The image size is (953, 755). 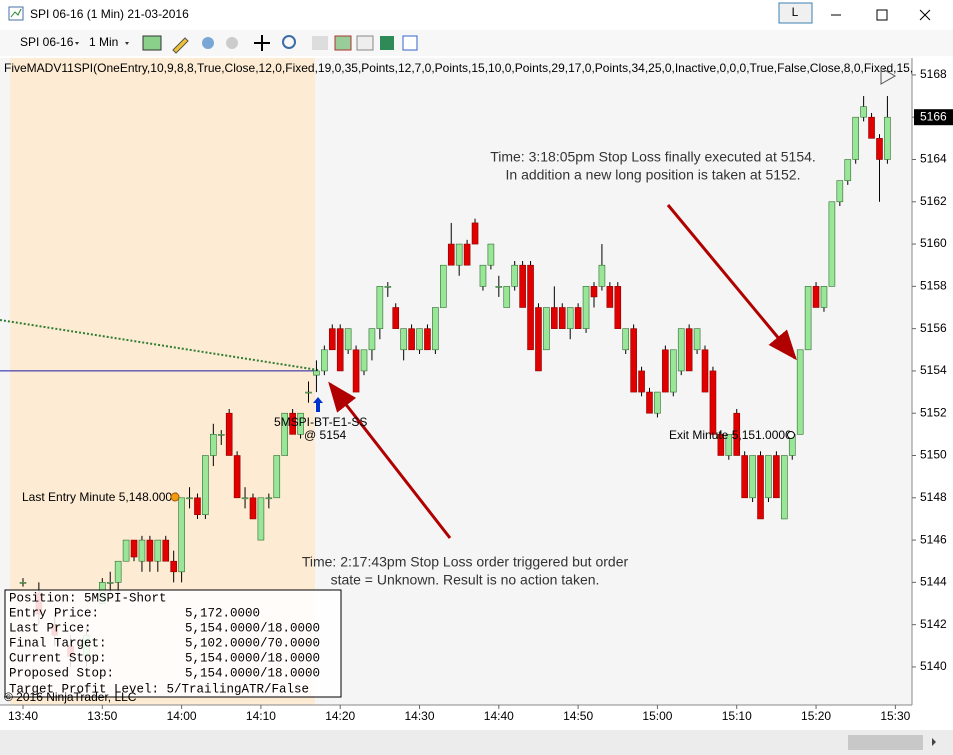 What do you see at coordinates (152, 43) in the screenshot?
I see `bars-icon` at bounding box center [152, 43].